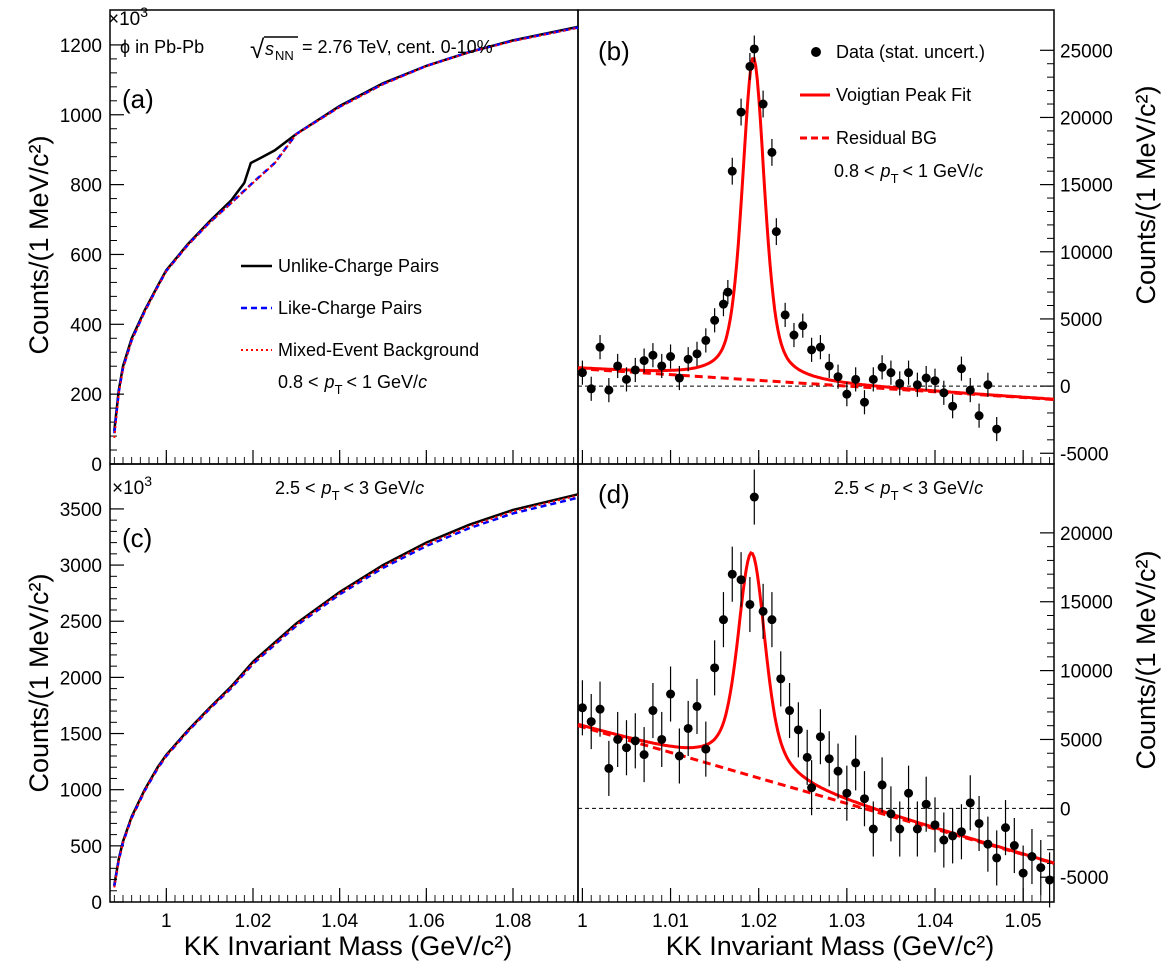 This screenshot has height=968, width=1164. What do you see at coordinates (1086, 253) in the screenshot?
I see `y-tick-label: 10000` at bounding box center [1086, 253].